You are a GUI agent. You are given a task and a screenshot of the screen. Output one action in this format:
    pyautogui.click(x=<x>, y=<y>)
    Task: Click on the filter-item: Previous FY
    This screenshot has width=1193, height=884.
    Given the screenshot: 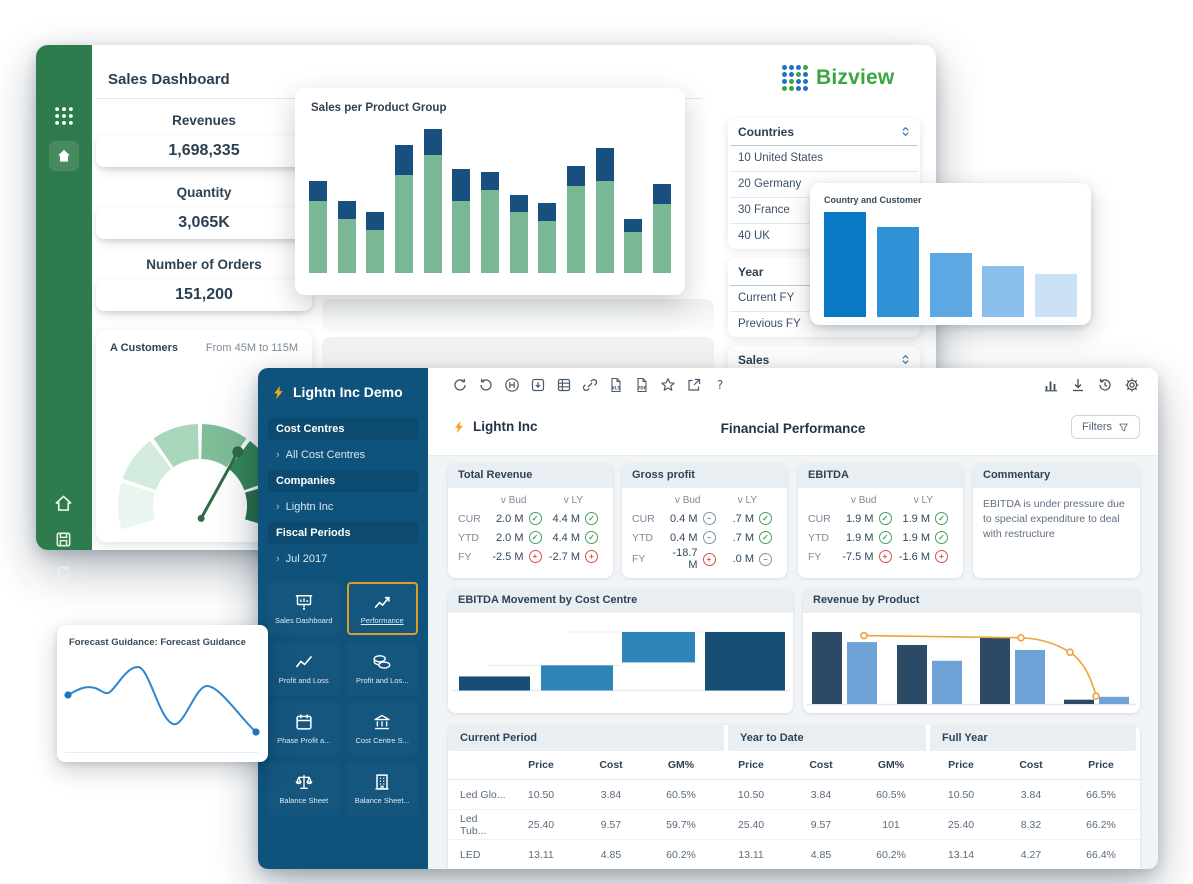 What is the action you would take?
    pyautogui.click(x=769, y=324)
    